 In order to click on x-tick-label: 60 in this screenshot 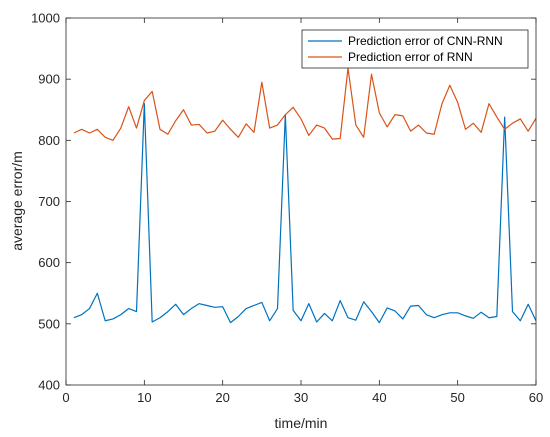, I will do `click(536, 397)`.